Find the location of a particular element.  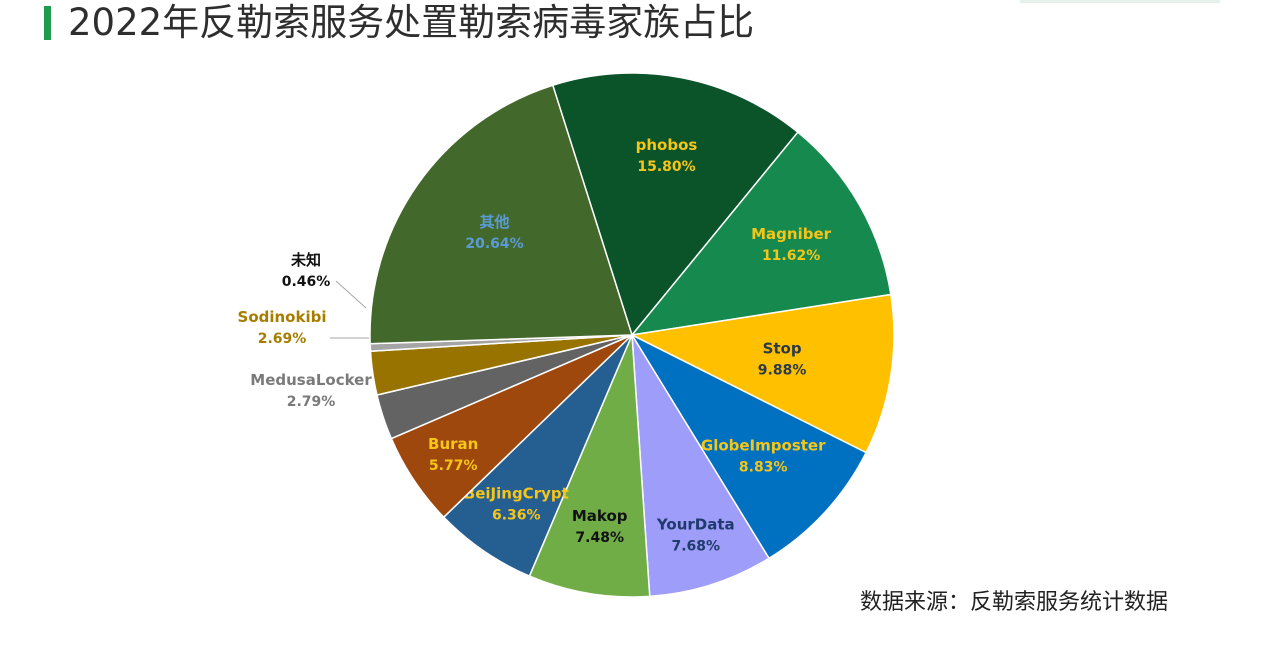

slice-value-7: 5.77% is located at coordinates (453, 466).